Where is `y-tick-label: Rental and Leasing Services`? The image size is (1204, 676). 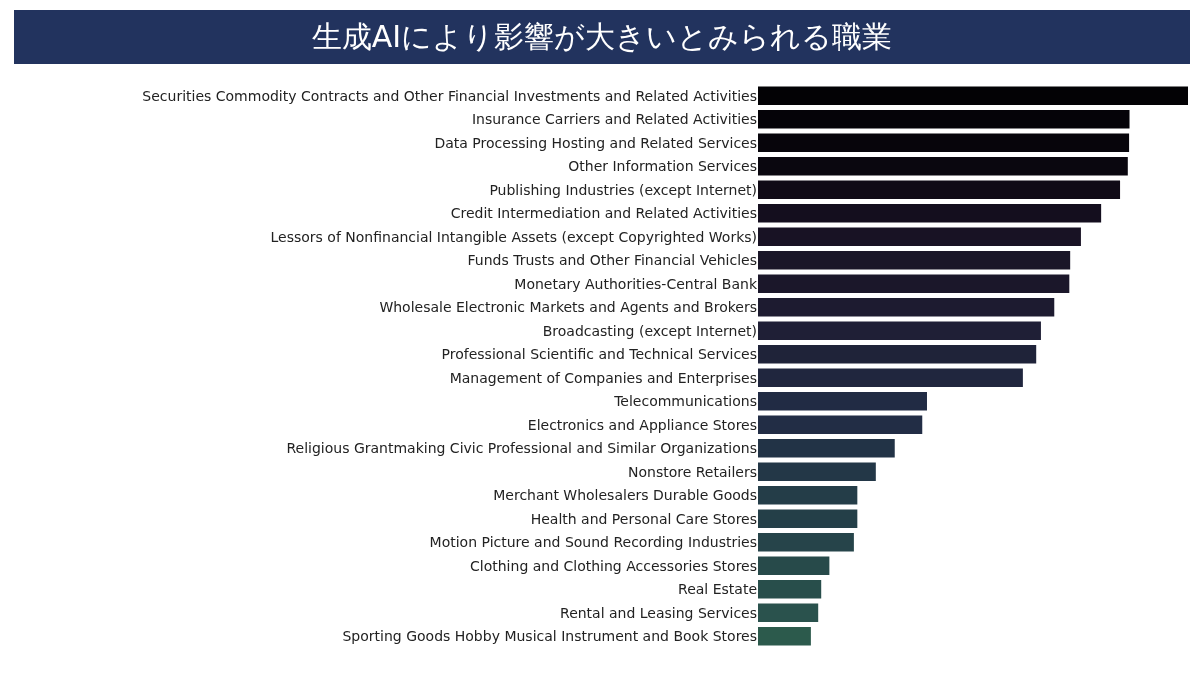
y-tick-label: Rental and Leasing Services is located at coordinates (658, 612).